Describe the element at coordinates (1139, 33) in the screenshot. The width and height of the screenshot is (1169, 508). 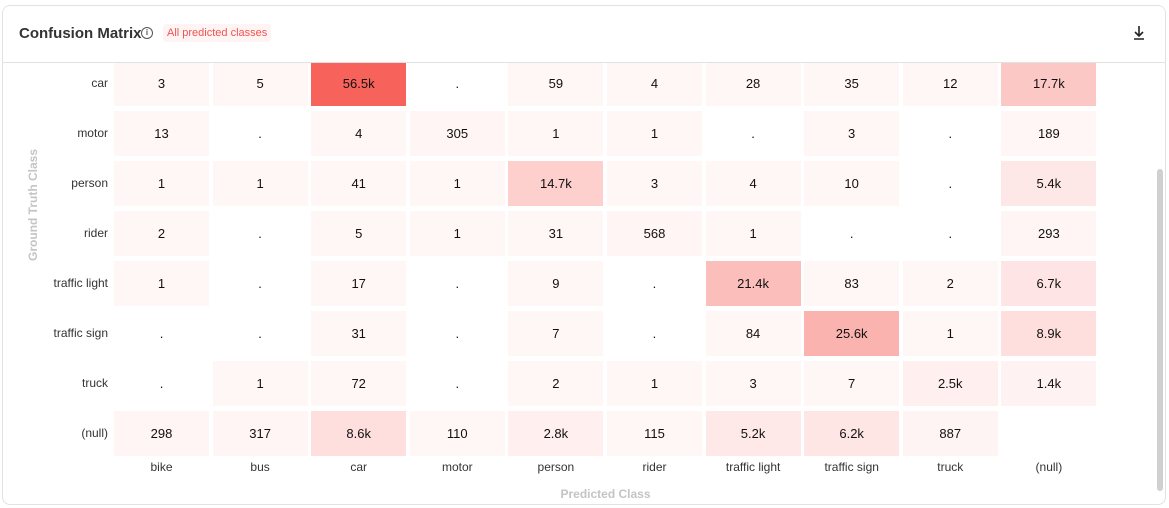
I see `download-icon` at that location.